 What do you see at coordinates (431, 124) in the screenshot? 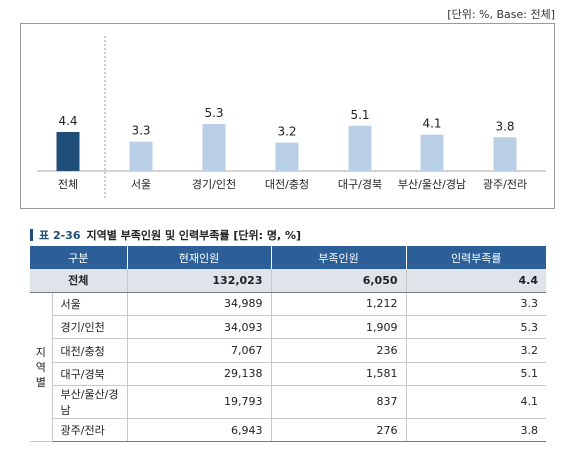
I see `data-label: 4.1` at bounding box center [431, 124].